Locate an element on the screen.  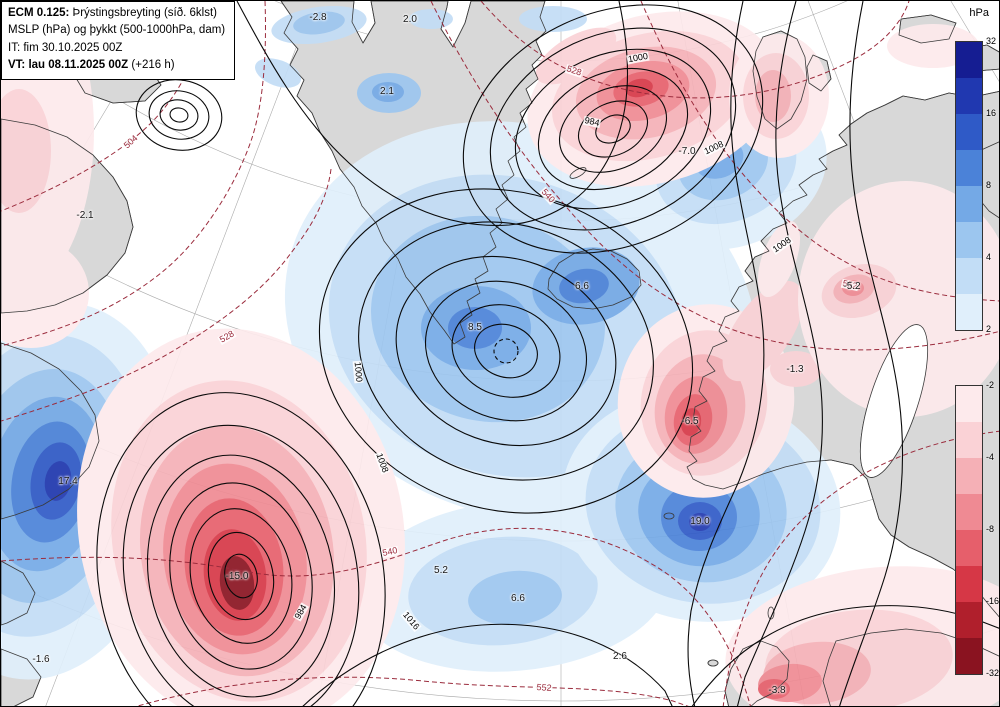
legend-bar-rise is located at coordinates (969, 186).